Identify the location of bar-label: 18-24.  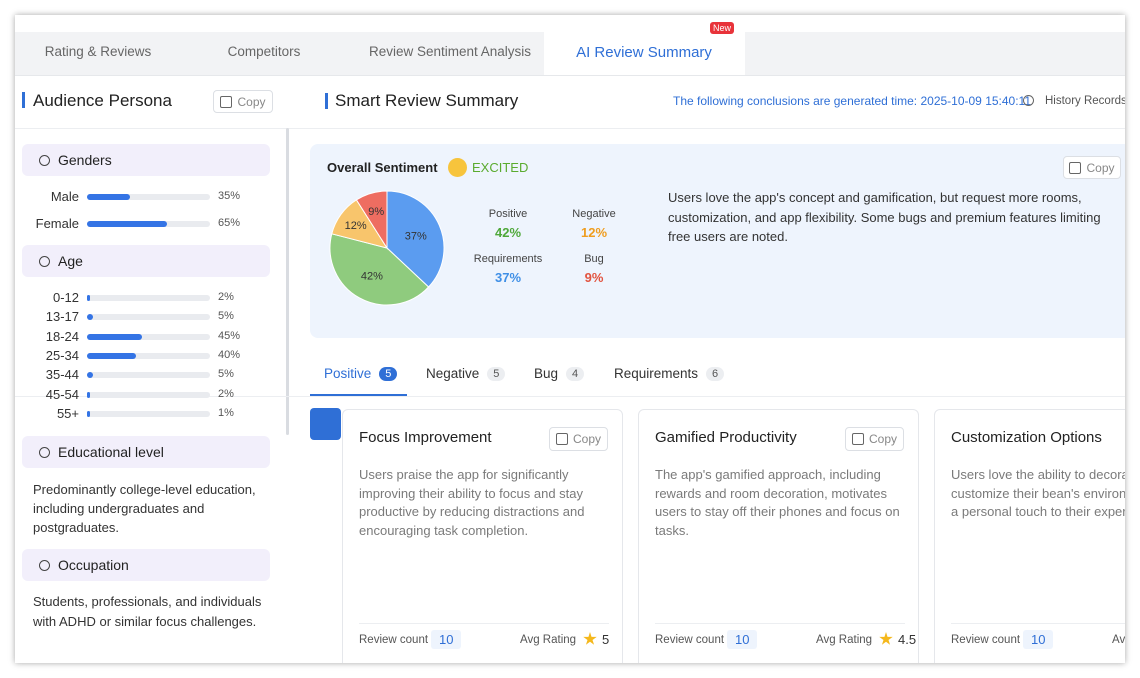
(62, 336).